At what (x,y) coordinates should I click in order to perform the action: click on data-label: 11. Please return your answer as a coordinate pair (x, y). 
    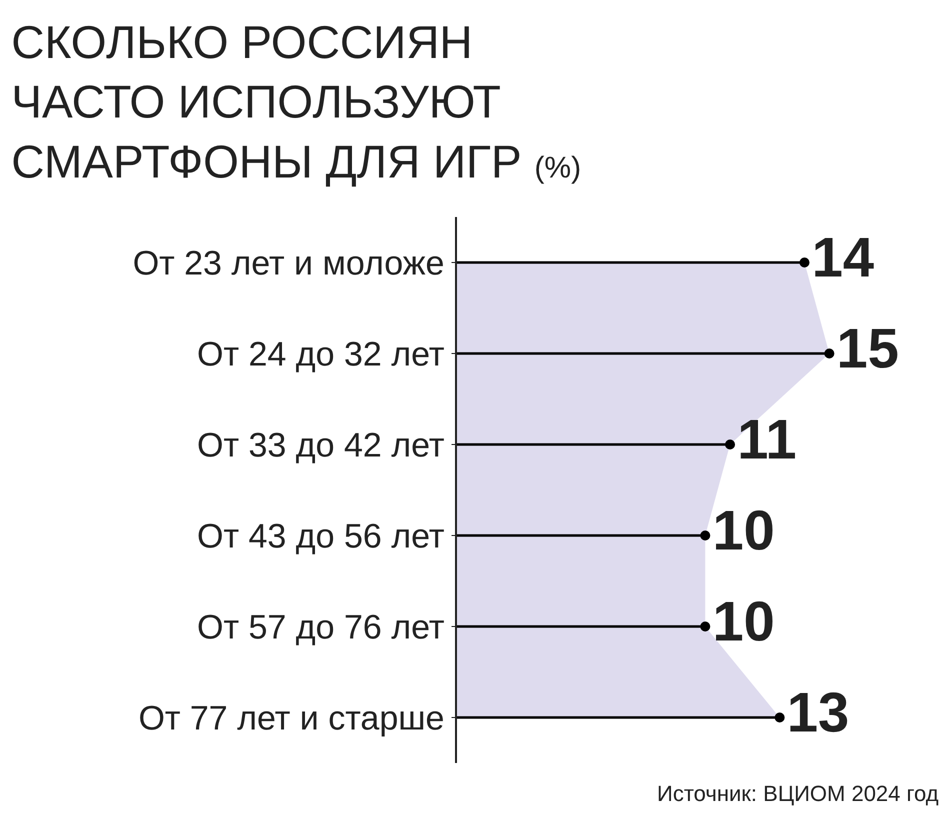
    Looking at the image, I should click on (766, 439).